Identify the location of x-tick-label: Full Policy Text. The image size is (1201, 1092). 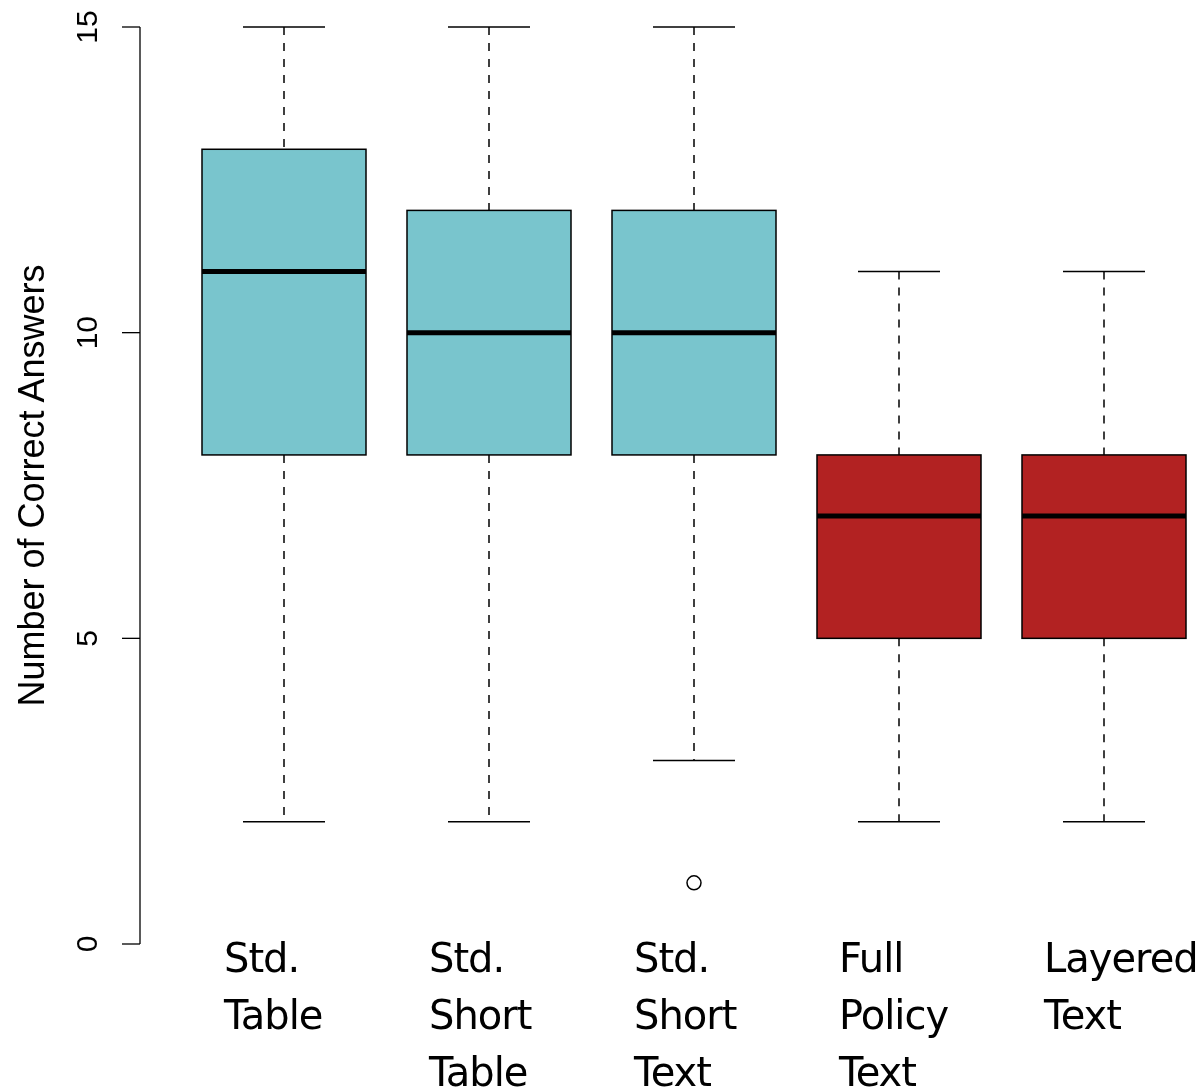
(893, 1013).